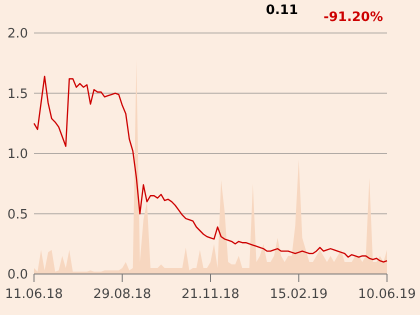 This screenshot has height=315, width=420. What do you see at coordinates (17, 34) in the screenshot?
I see `y-tick-label: 2.0` at bounding box center [17, 34].